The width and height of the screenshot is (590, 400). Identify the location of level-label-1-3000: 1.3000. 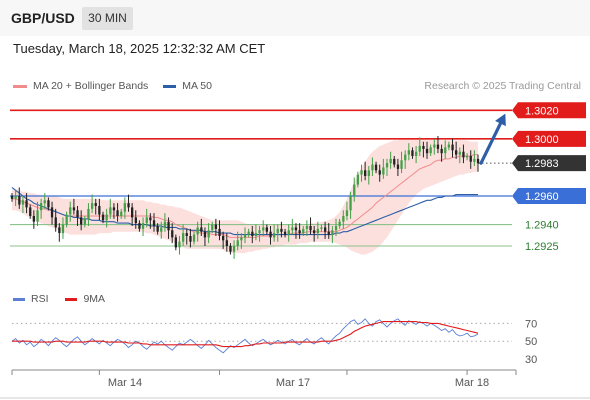
(549, 138).